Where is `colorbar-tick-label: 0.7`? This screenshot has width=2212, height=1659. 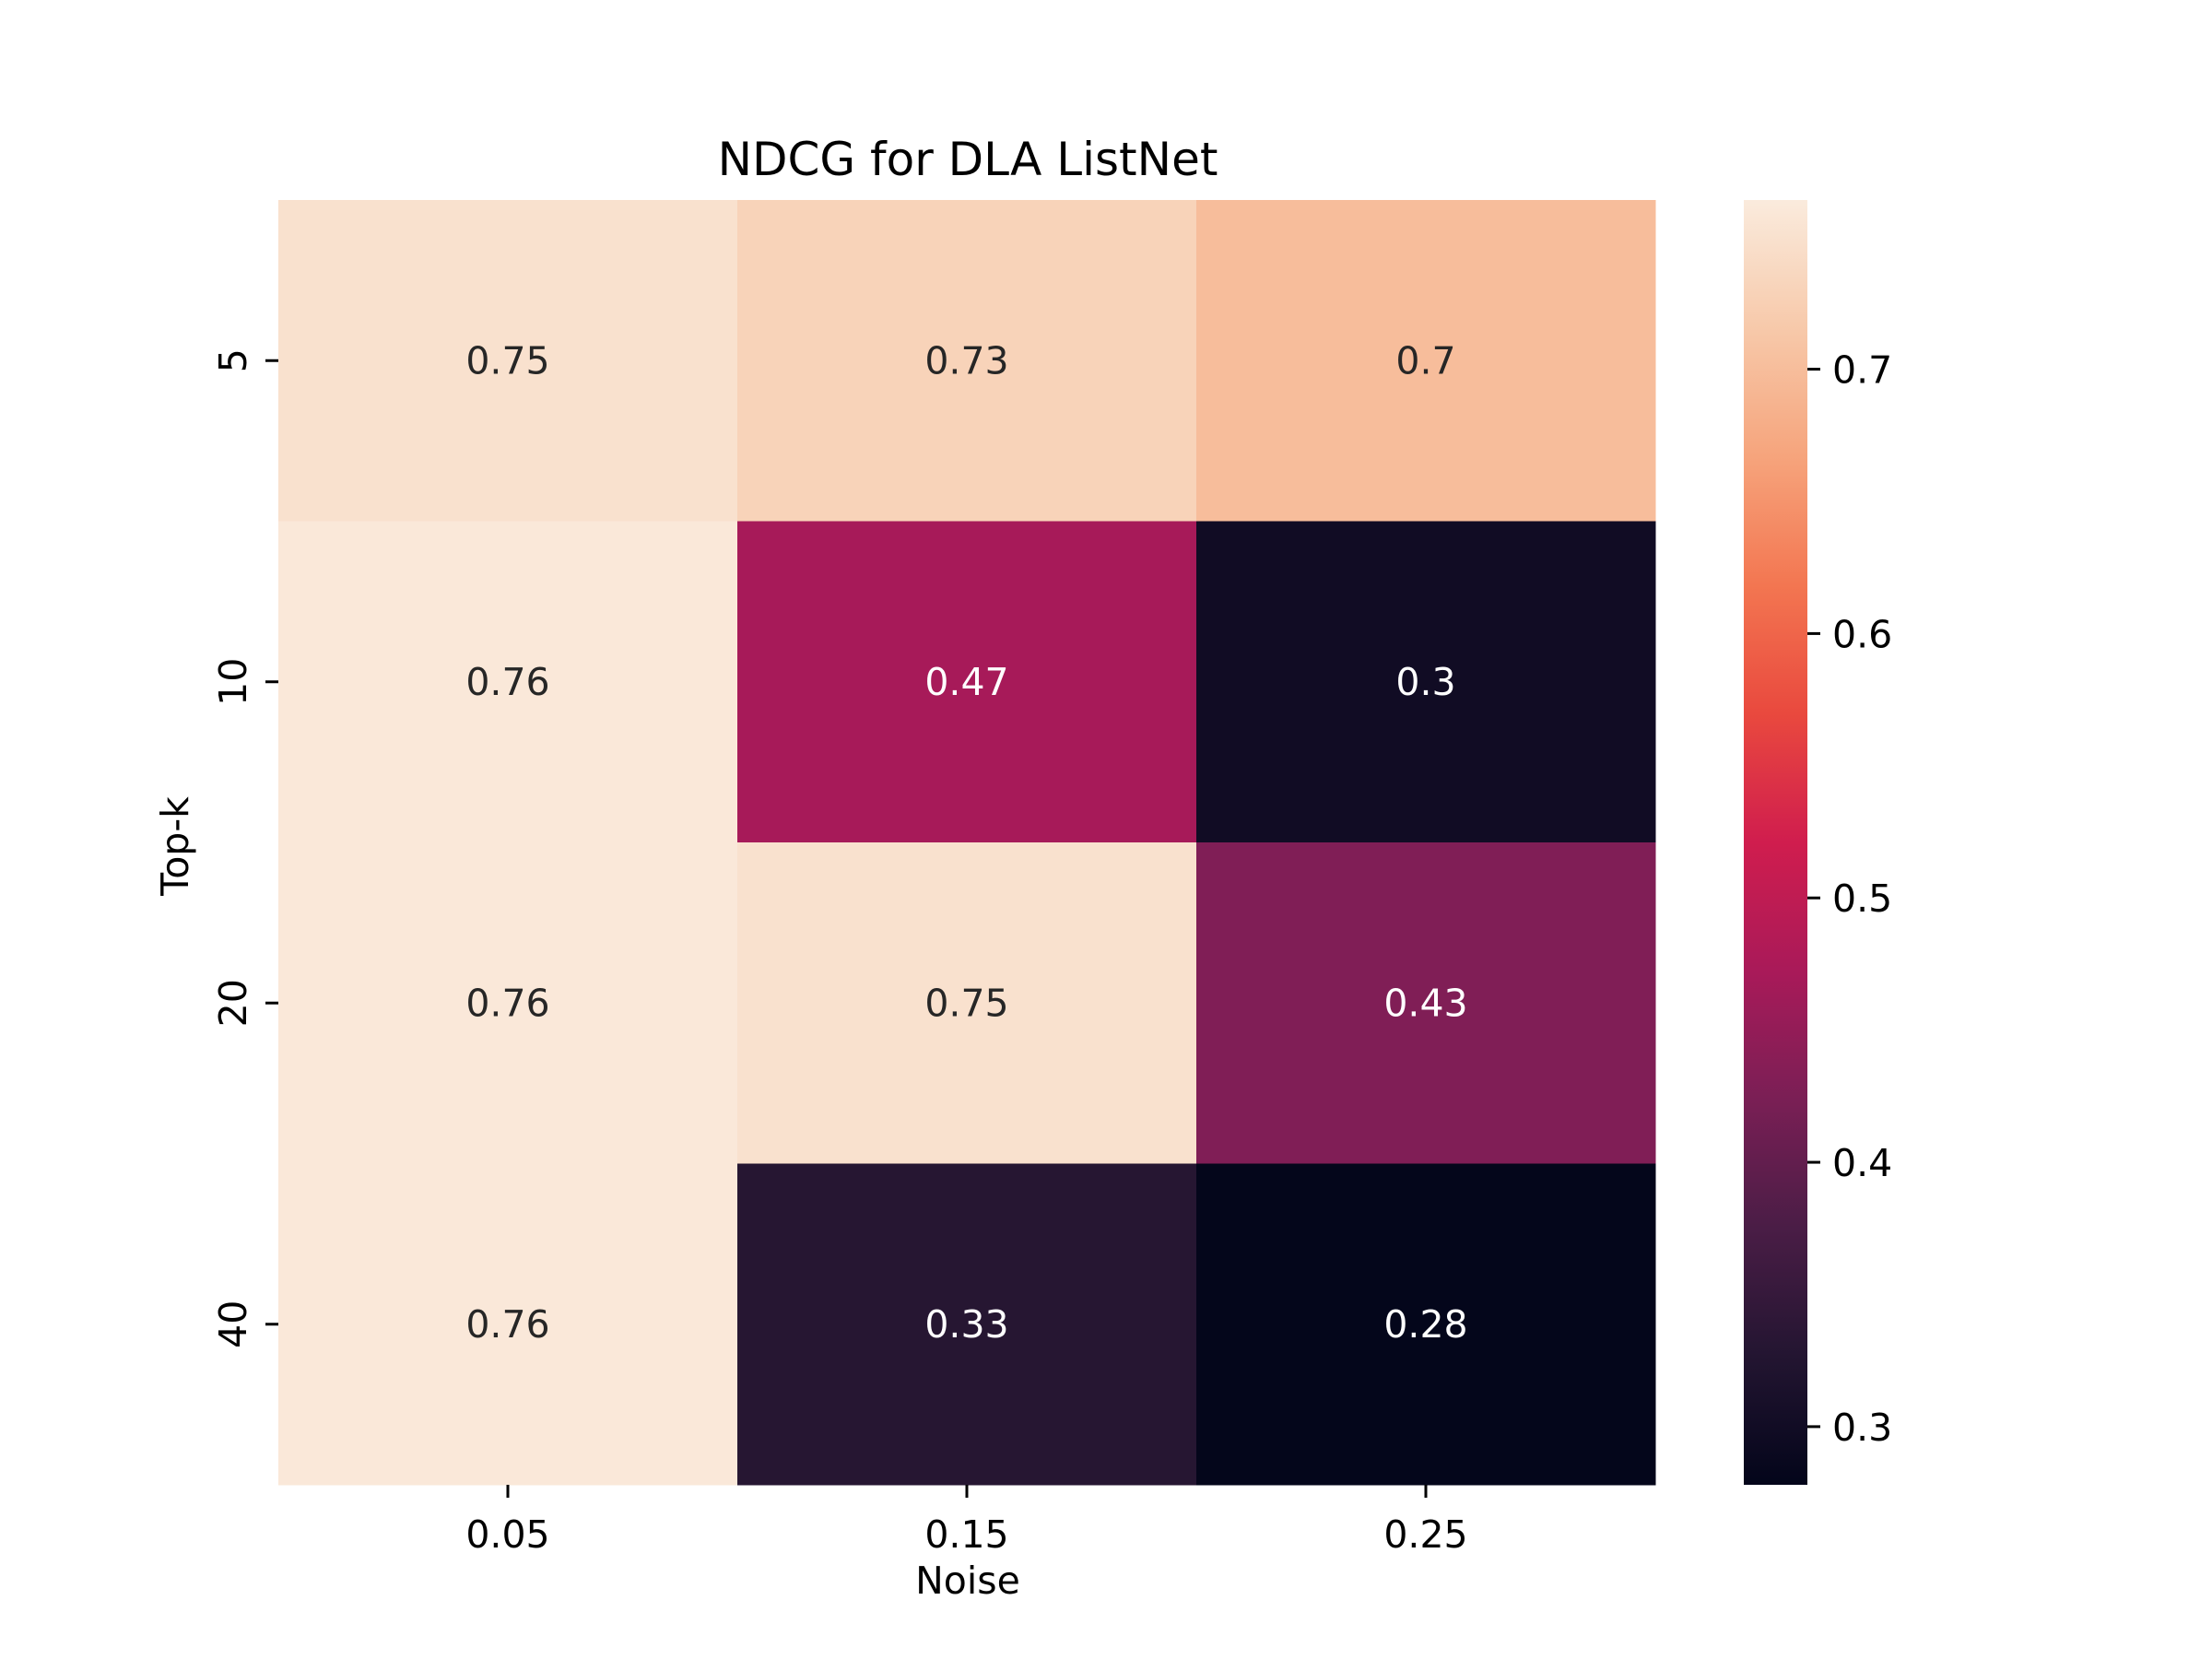 colorbar-tick-label: 0.7 is located at coordinates (1862, 370).